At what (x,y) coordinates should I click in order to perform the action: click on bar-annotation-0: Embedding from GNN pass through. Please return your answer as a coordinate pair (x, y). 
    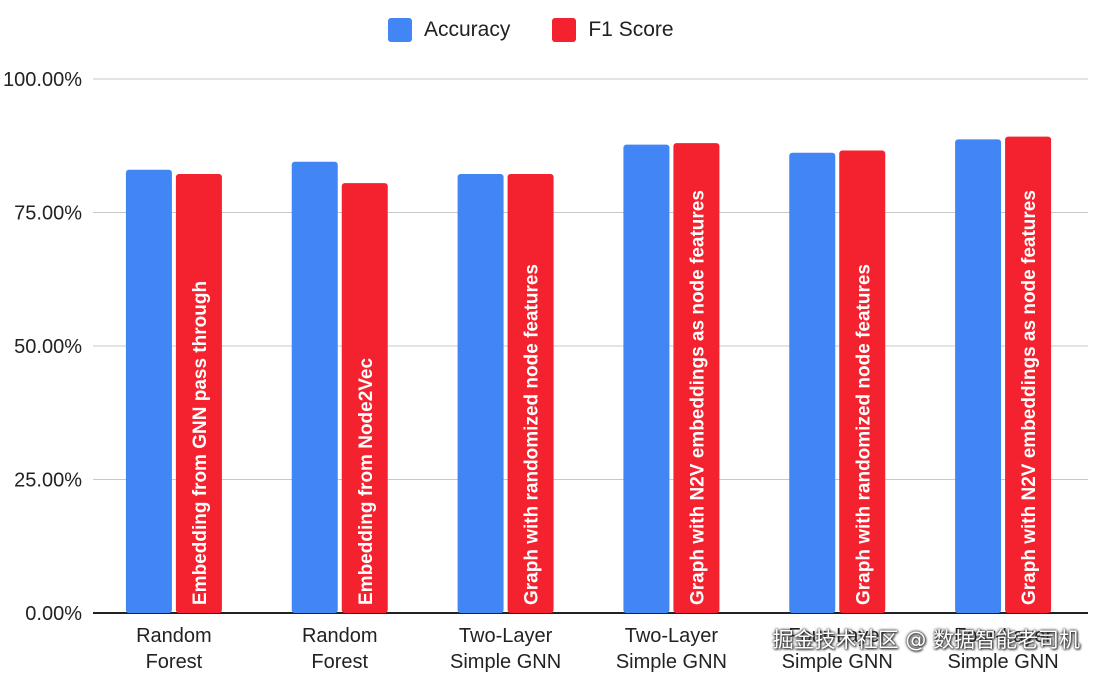
    Looking at the image, I should click on (200, 443).